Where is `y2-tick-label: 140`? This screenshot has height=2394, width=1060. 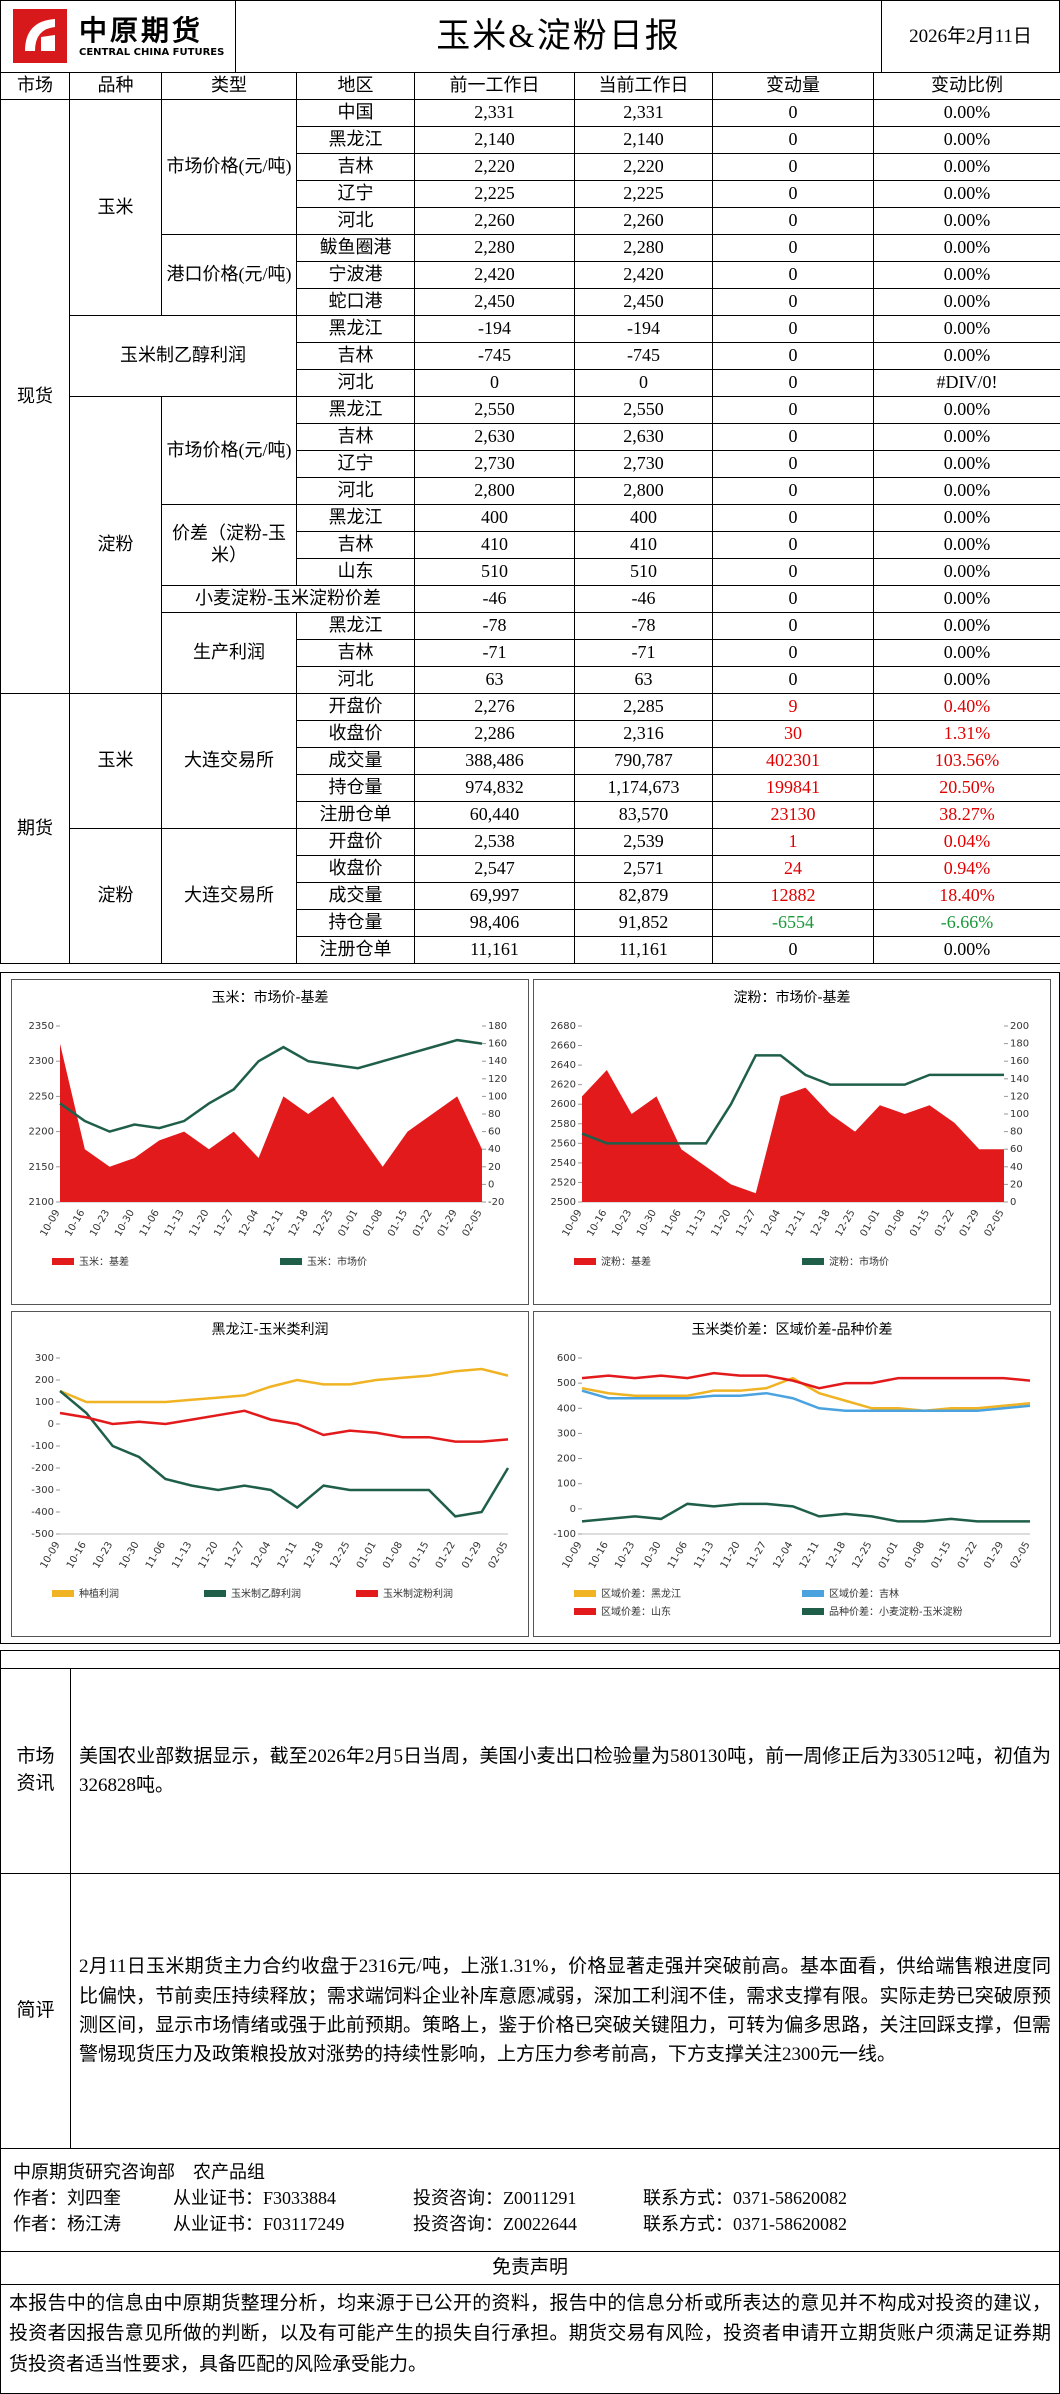
y2-tick-label: 140 is located at coordinates (1019, 1079).